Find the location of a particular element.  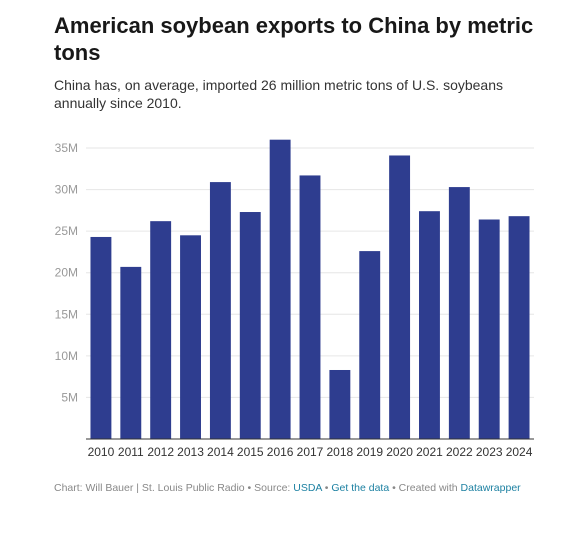

x-tick-label: 2012 is located at coordinates (160, 452).